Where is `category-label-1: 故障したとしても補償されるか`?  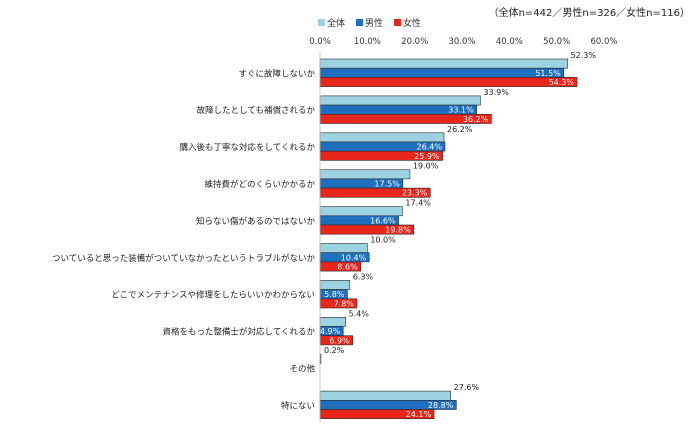
category-label-1: 故障したとしても補償されるか is located at coordinates (256, 110).